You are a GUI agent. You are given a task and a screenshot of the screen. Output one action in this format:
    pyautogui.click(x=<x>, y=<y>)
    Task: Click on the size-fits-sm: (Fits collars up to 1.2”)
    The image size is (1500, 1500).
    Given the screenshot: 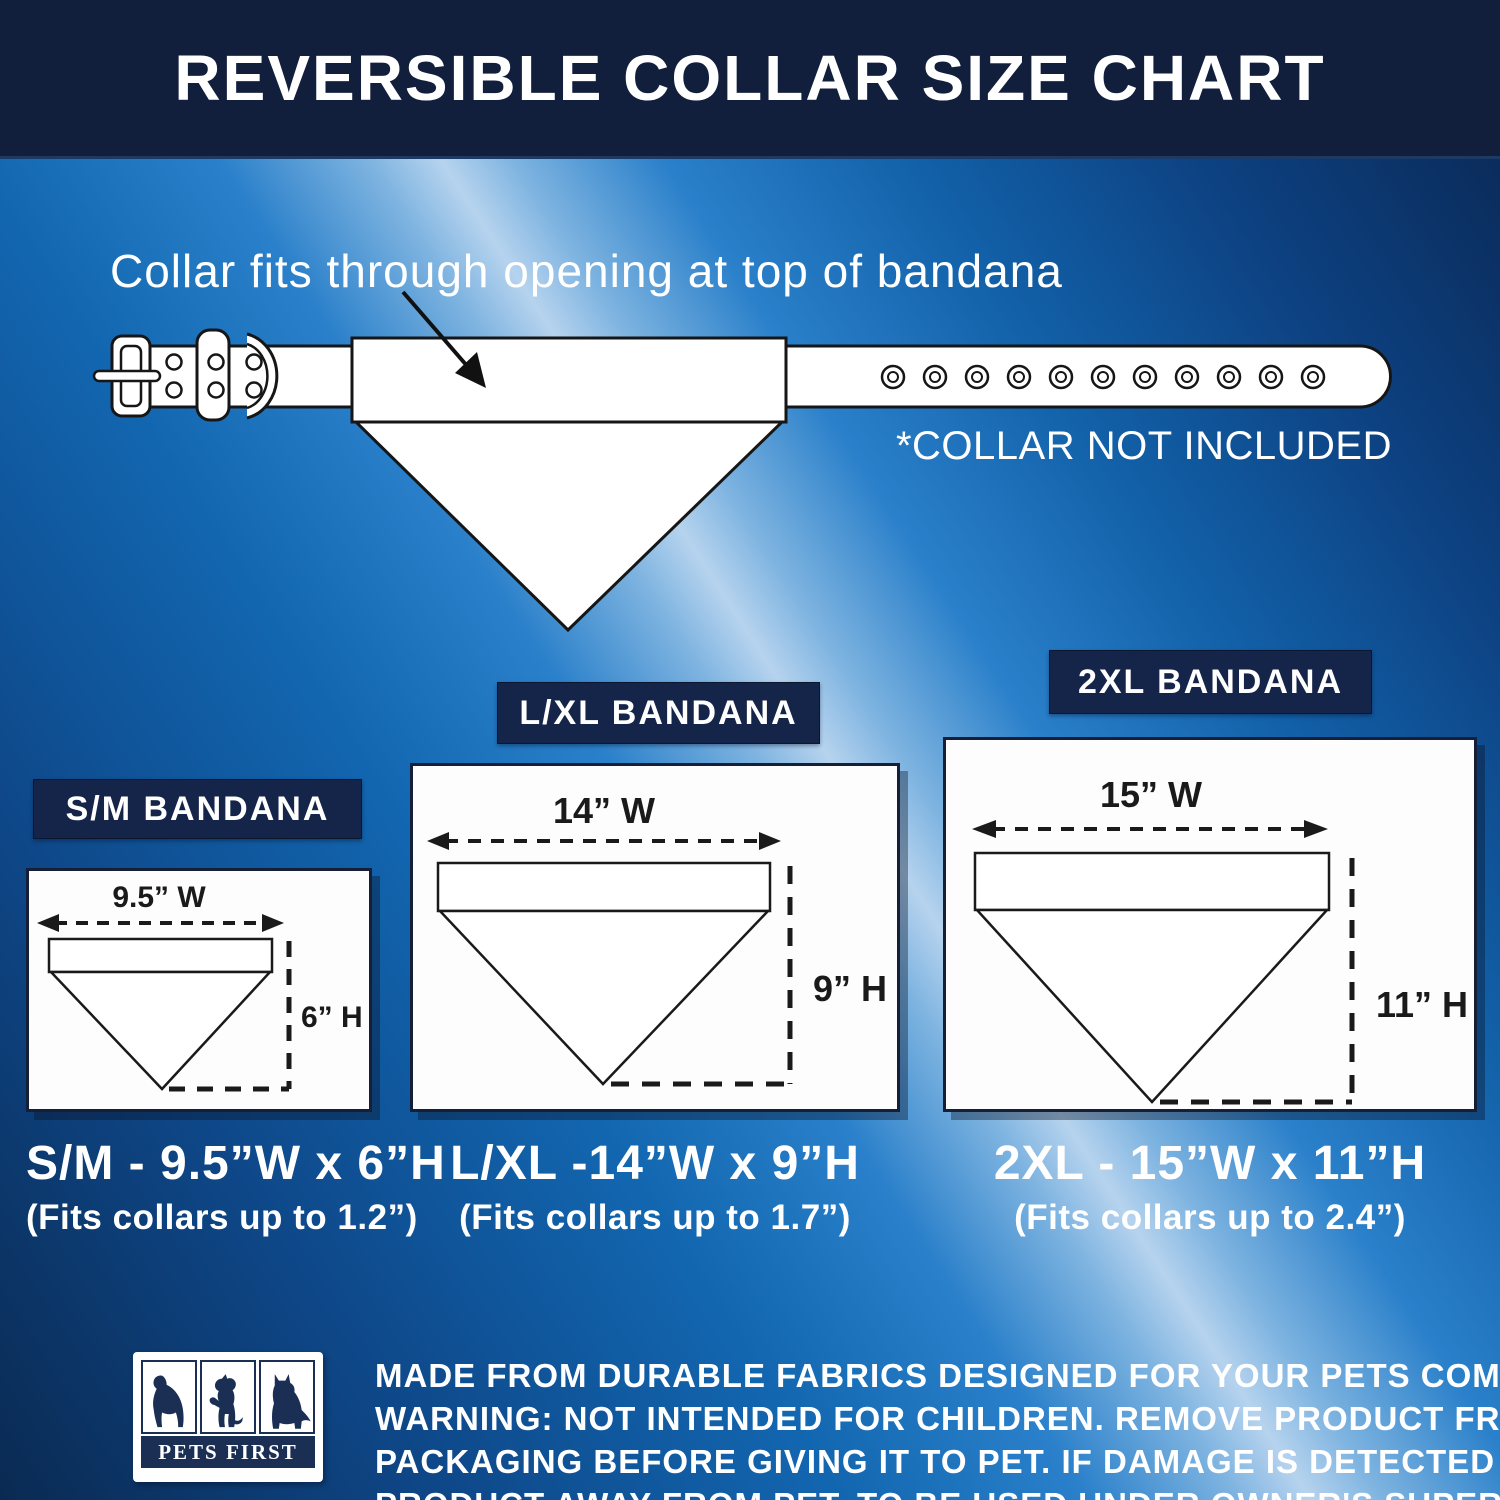 What is the action you would take?
    pyautogui.click(x=222, y=1217)
    